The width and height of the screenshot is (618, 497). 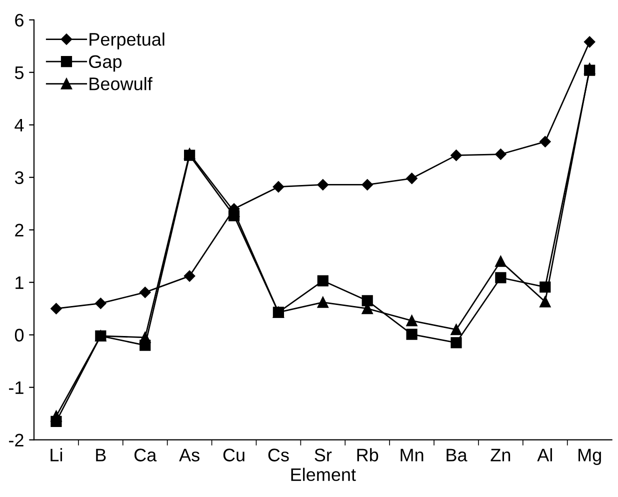 What do you see at coordinates (56, 455) in the screenshot?
I see `x-tick-label: Li` at bounding box center [56, 455].